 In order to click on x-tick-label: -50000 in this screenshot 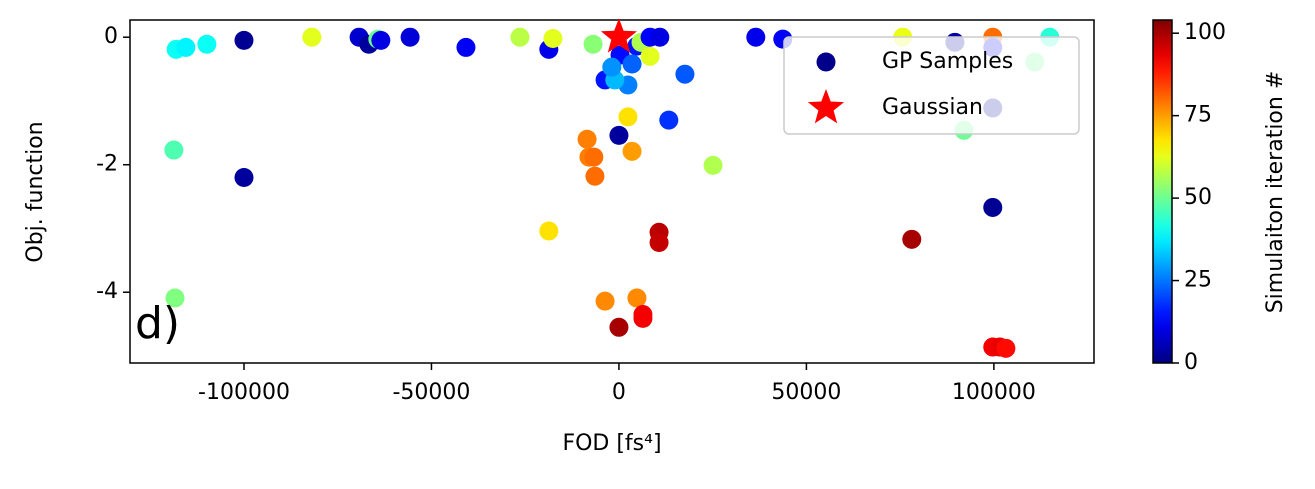, I will do `click(431, 392)`.